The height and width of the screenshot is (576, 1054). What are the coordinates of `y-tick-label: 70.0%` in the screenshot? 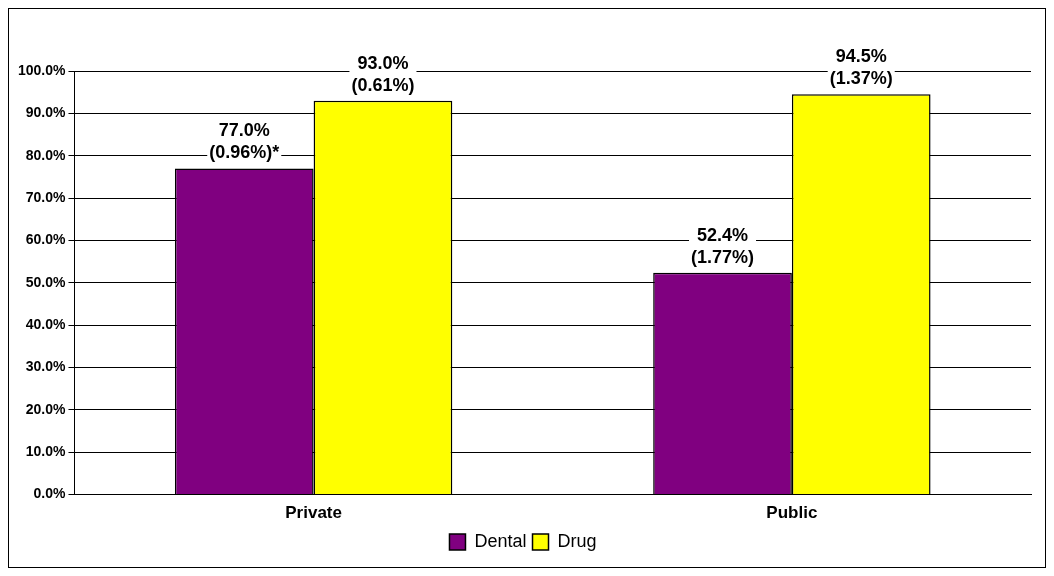 It's located at (46, 196).